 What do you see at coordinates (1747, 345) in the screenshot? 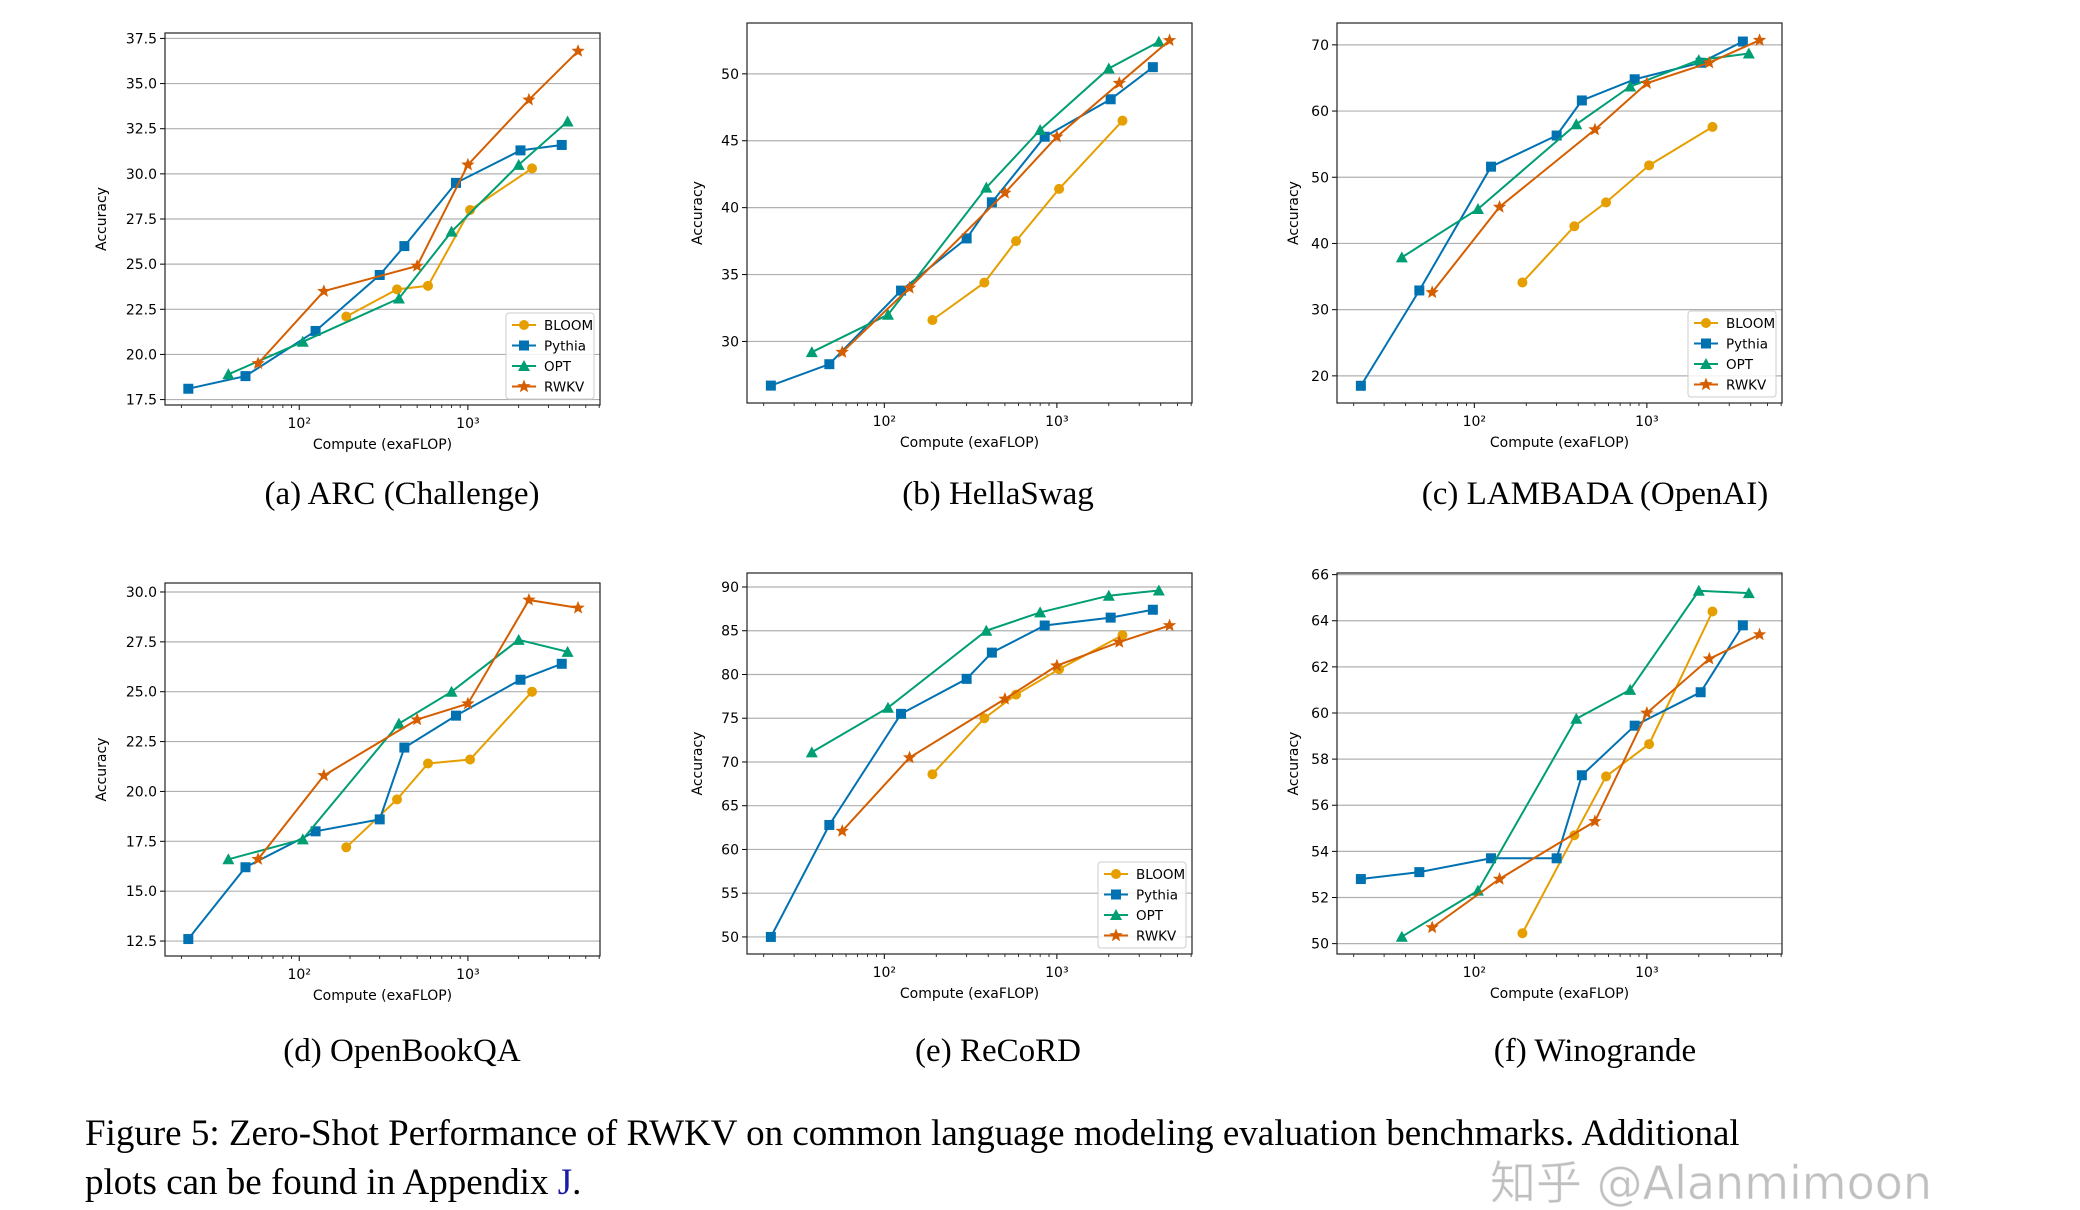
I see `legend-label: Pythia` at bounding box center [1747, 345].